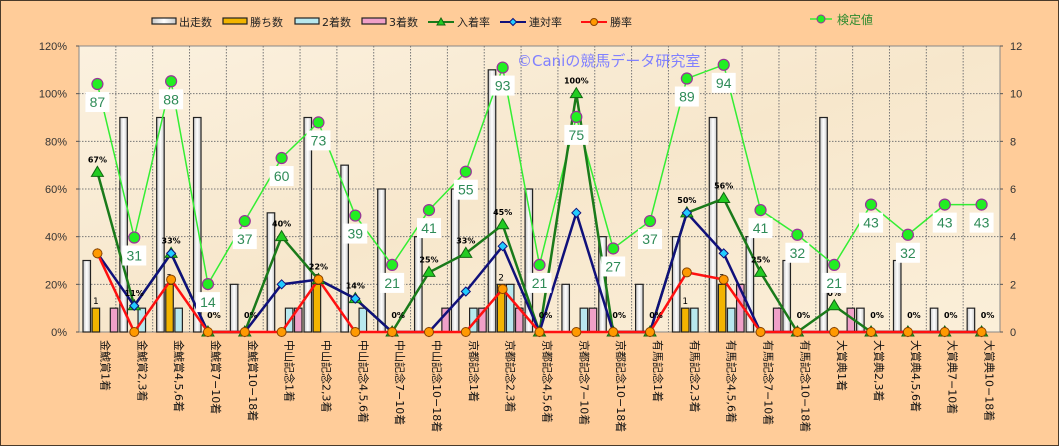 This screenshot has height=446, width=1059. What do you see at coordinates (513, 22) in the screenshot?
I see `legend-marker-diamond` at bounding box center [513, 22].